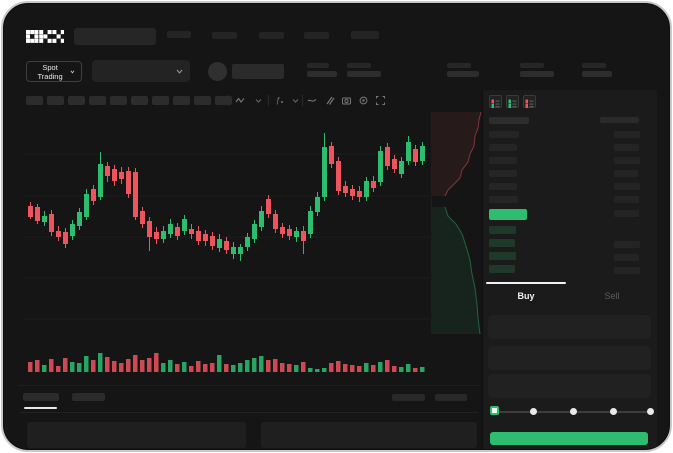  What do you see at coordinates (115, 36) in the screenshot?
I see `search-input` at bounding box center [115, 36].